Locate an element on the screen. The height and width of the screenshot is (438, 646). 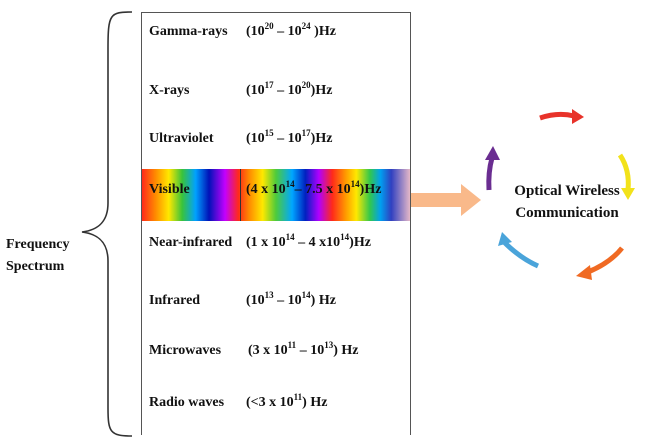
owc-label: Optical Wireless Communication is located at coordinates (567, 202).